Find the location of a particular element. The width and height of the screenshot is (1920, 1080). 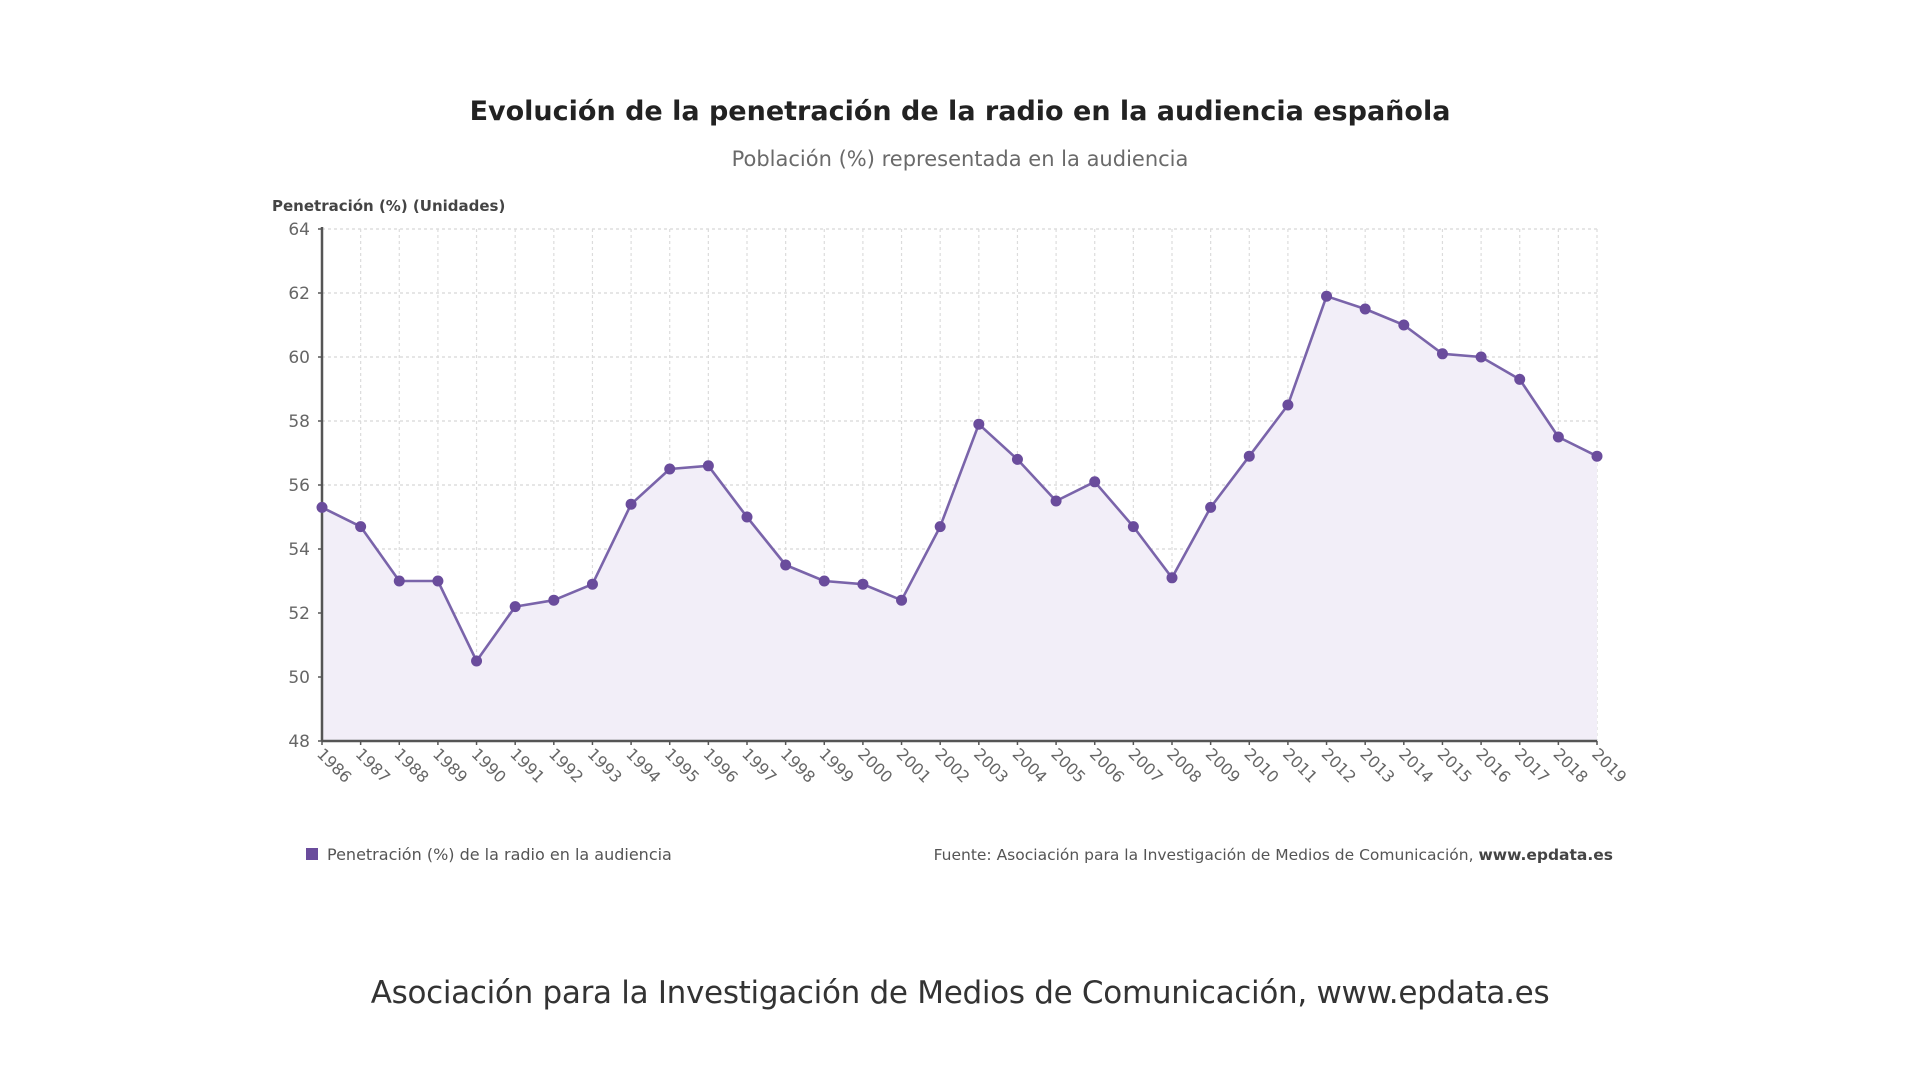

y-tick-label: 56 is located at coordinates (299, 486).